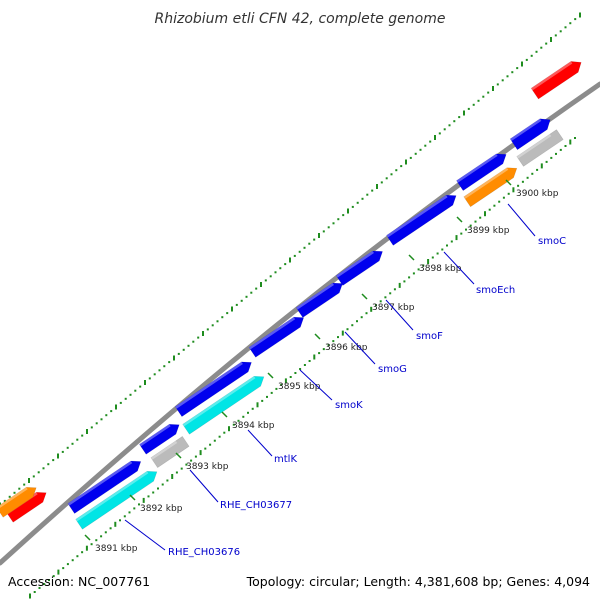 The height and width of the screenshot is (600, 600). What do you see at coordinates (488, 231) in the screenshot?
I see `tick-label: 3899 kbp` at bounding box center [488, 231].